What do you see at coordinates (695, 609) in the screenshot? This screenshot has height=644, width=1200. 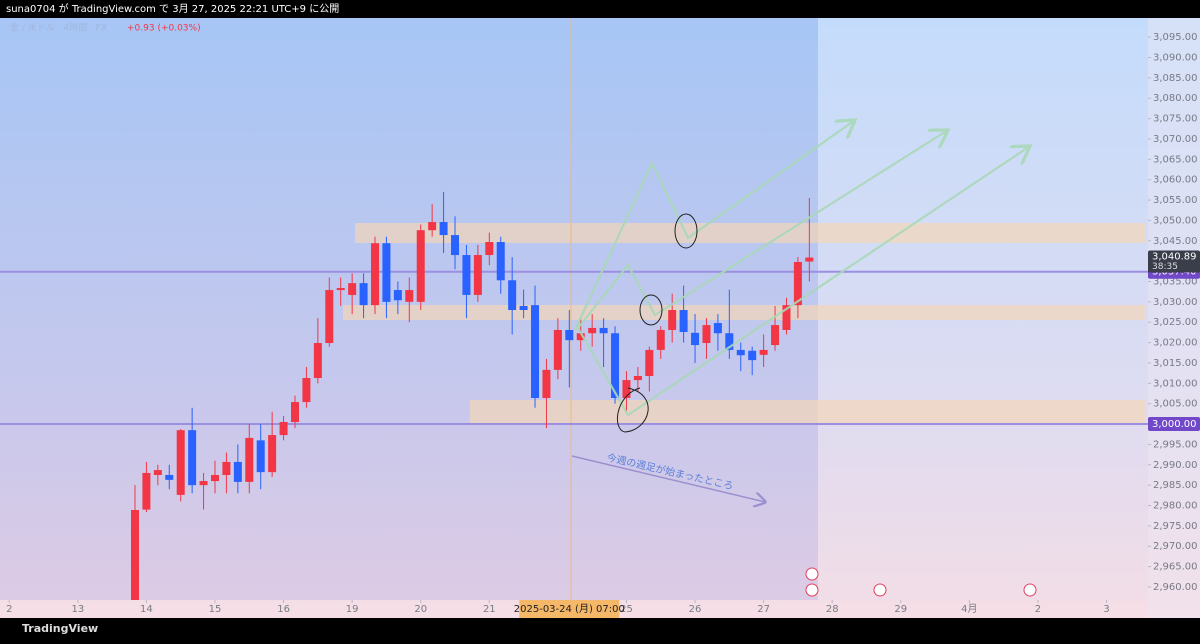 I see `x-tick-label: 26` at bounding box center [695, 609].